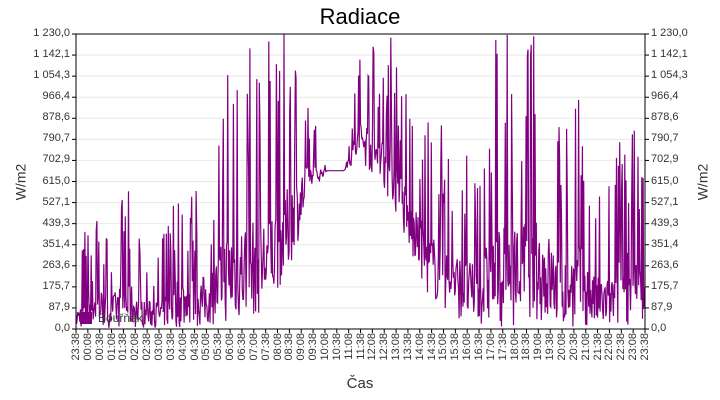  I want to click on legend: Bouřňák, so click(111, 318).